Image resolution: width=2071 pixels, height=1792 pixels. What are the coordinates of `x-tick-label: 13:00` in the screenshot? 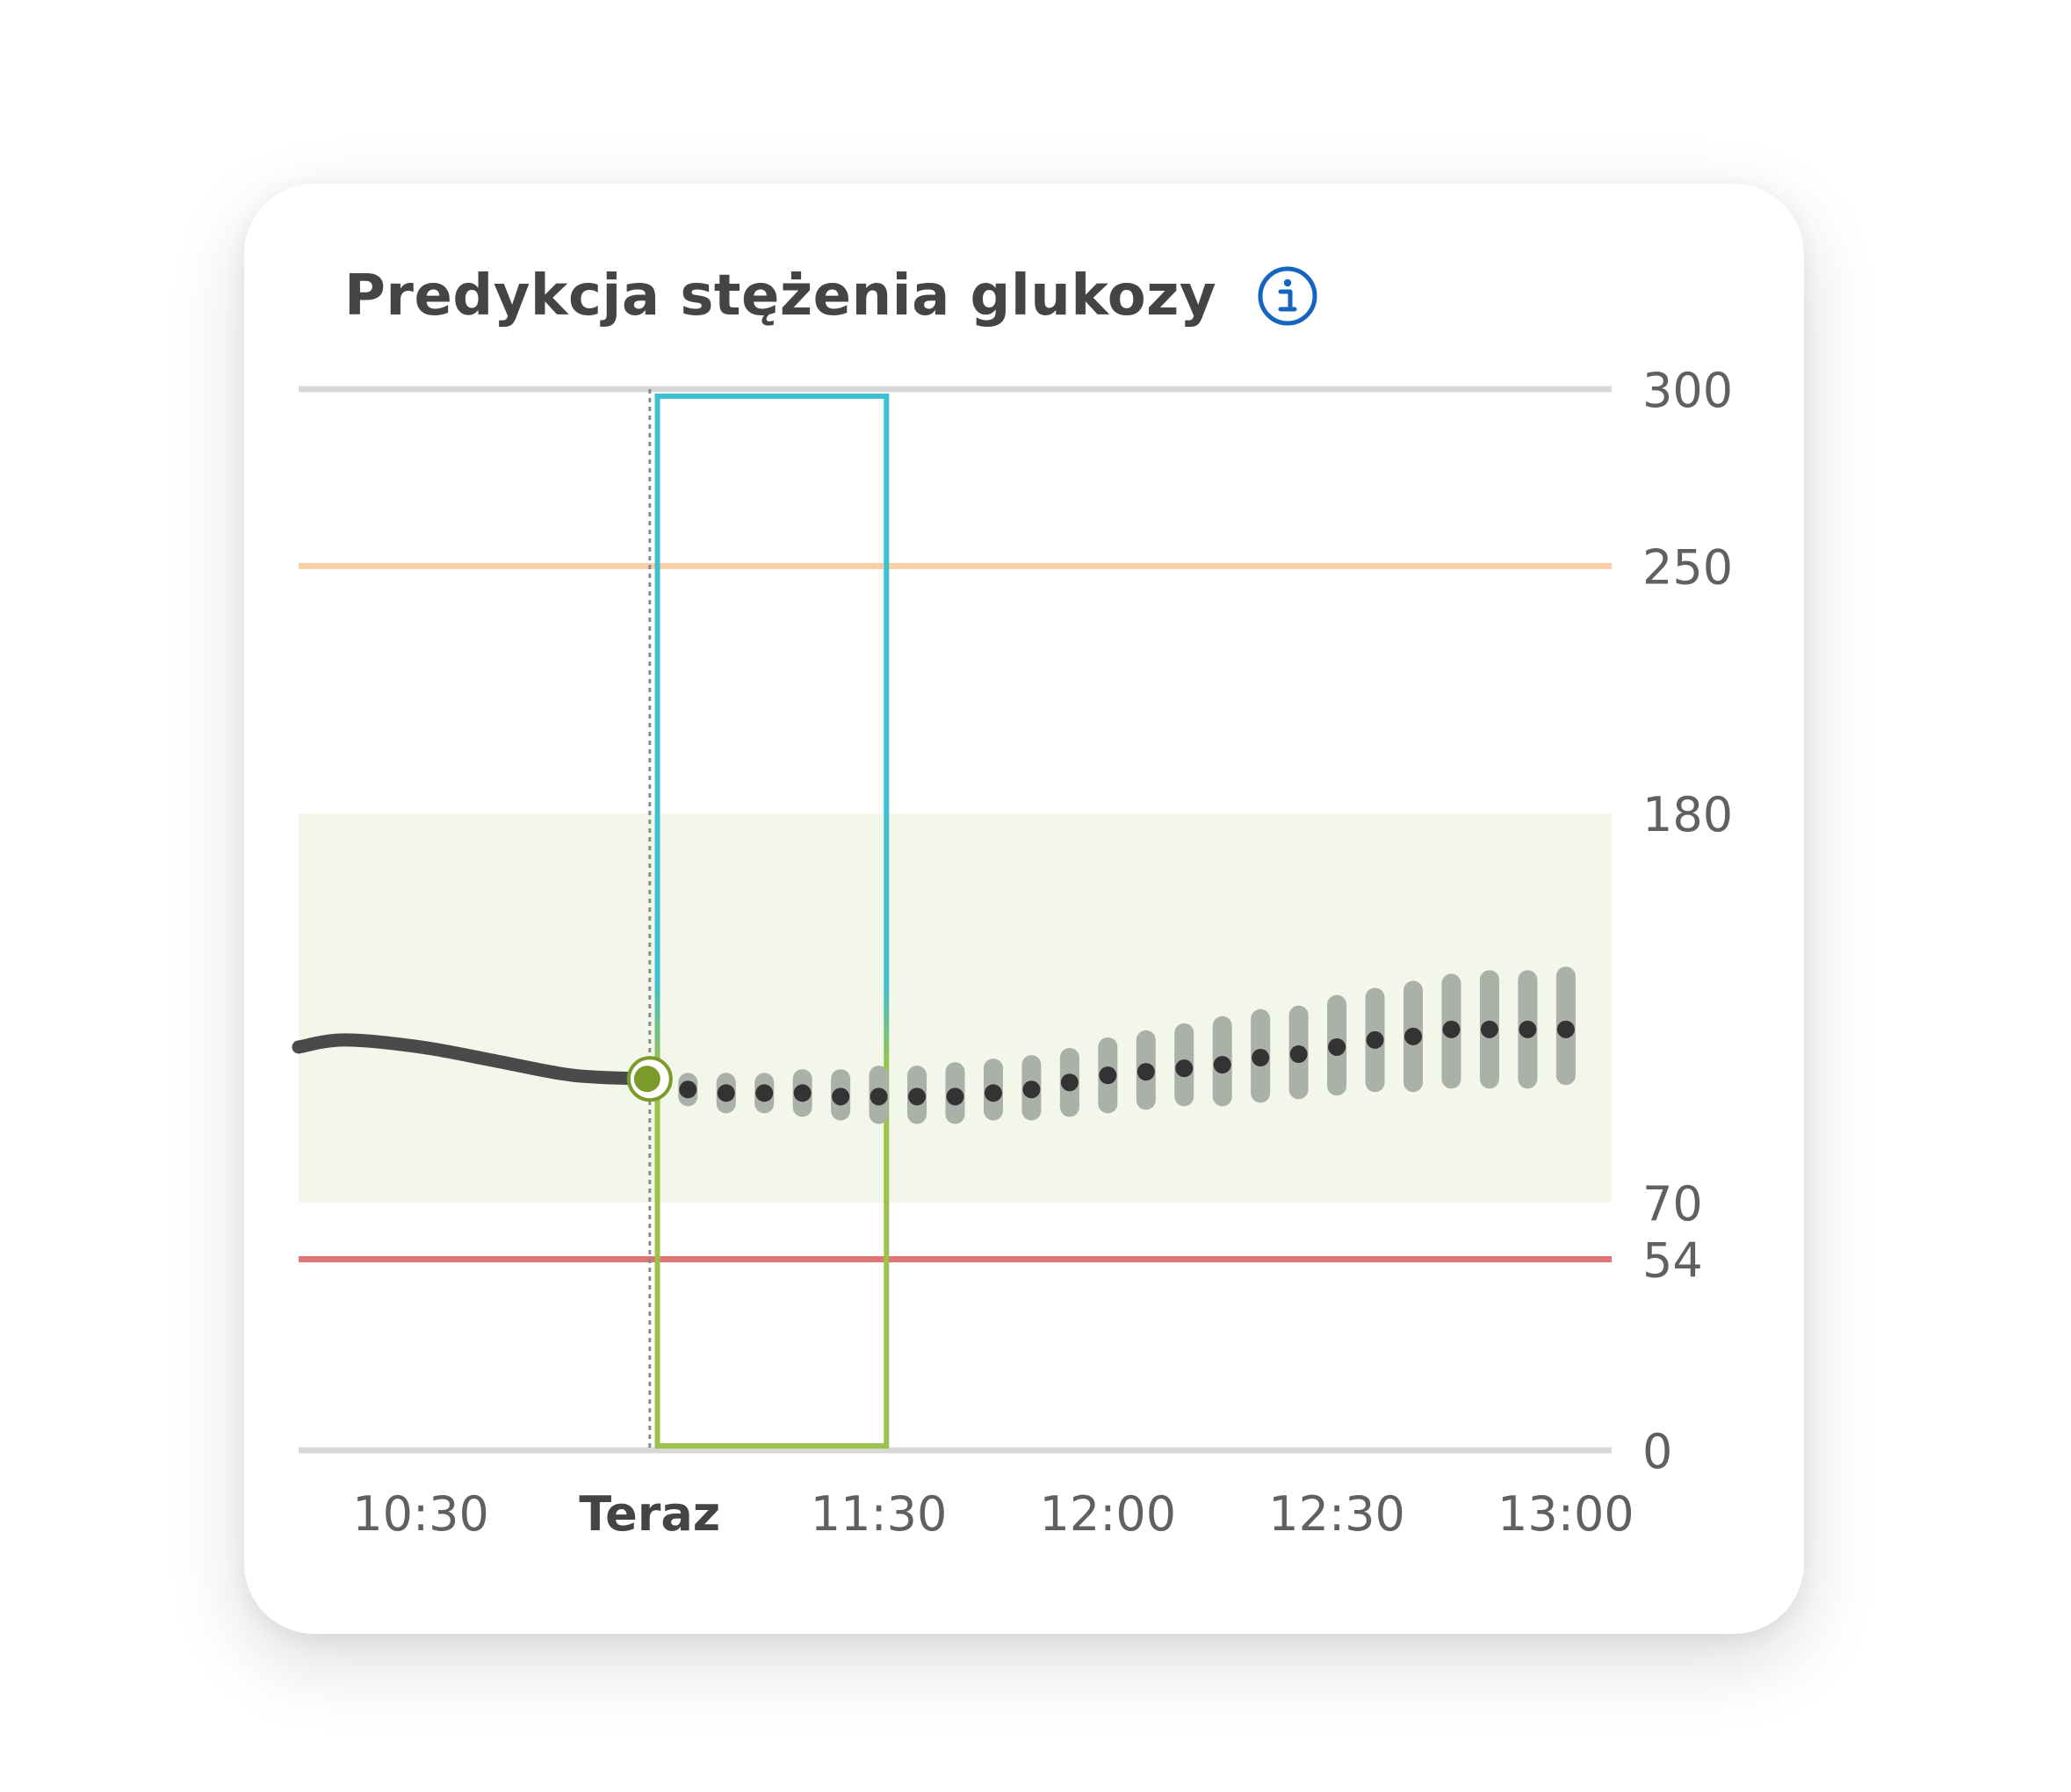 It's located at (1566, 1514).